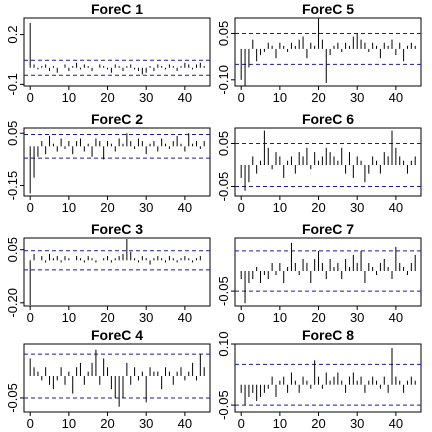 The image size is (432, 432). I want to click on panel-title: ForeC 5, so click(328, 9).